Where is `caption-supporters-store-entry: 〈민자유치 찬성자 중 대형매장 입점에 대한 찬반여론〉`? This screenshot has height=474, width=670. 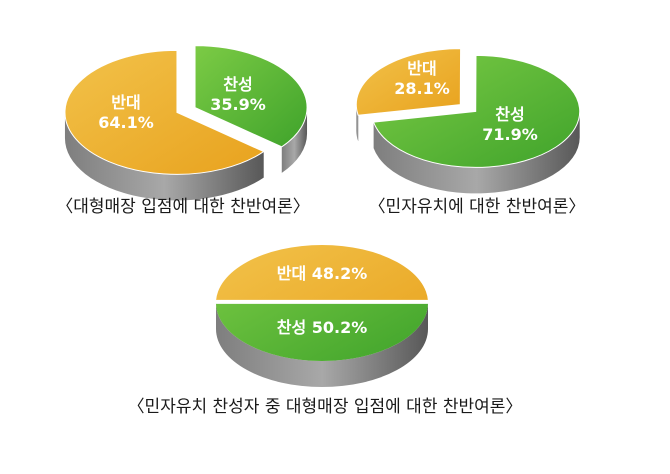
caption-supporters-store-entry: 〈민자유치 찬성자 중 대형매장 입점에 대한 찬반여론〉 is located at coordinates (325, 407).